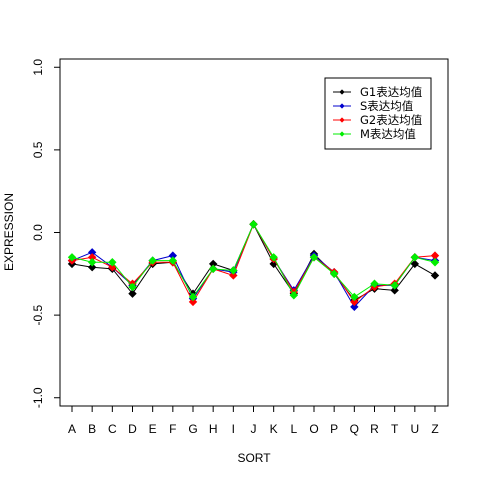  I want to click on x-tick-label: D, so click(132, 429).